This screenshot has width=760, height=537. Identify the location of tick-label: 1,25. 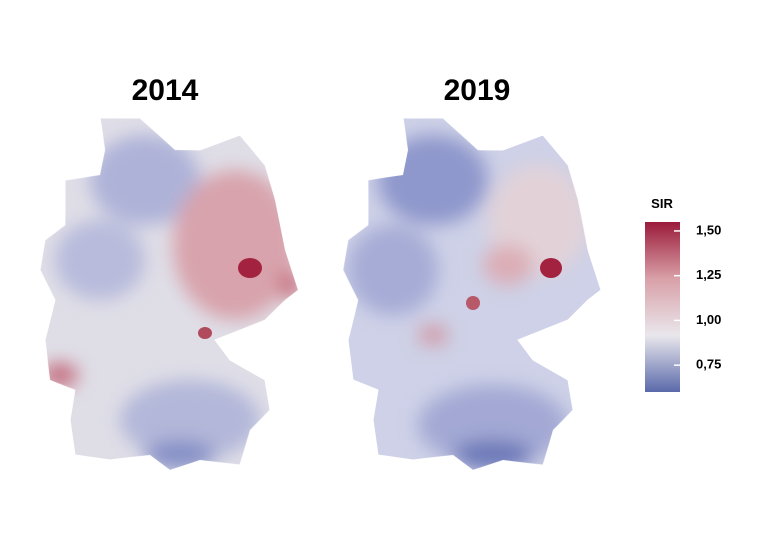
(708, 274).